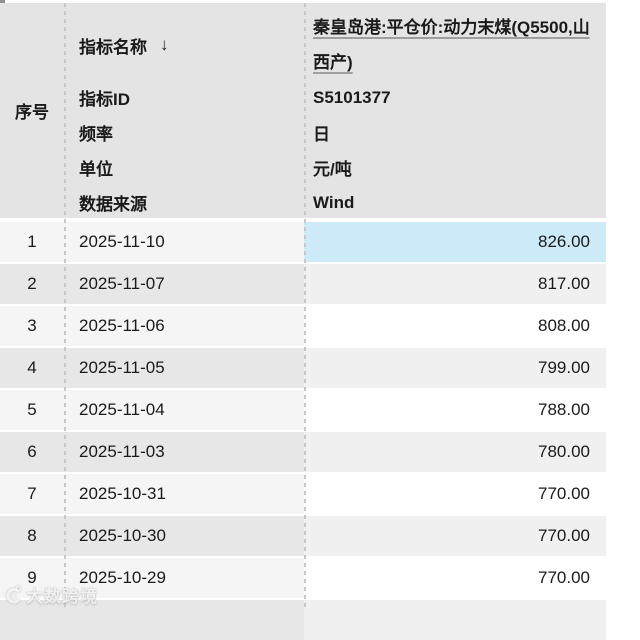  I want to click on table-row: 1 2025-11-10 826.00, so click(303, 242).